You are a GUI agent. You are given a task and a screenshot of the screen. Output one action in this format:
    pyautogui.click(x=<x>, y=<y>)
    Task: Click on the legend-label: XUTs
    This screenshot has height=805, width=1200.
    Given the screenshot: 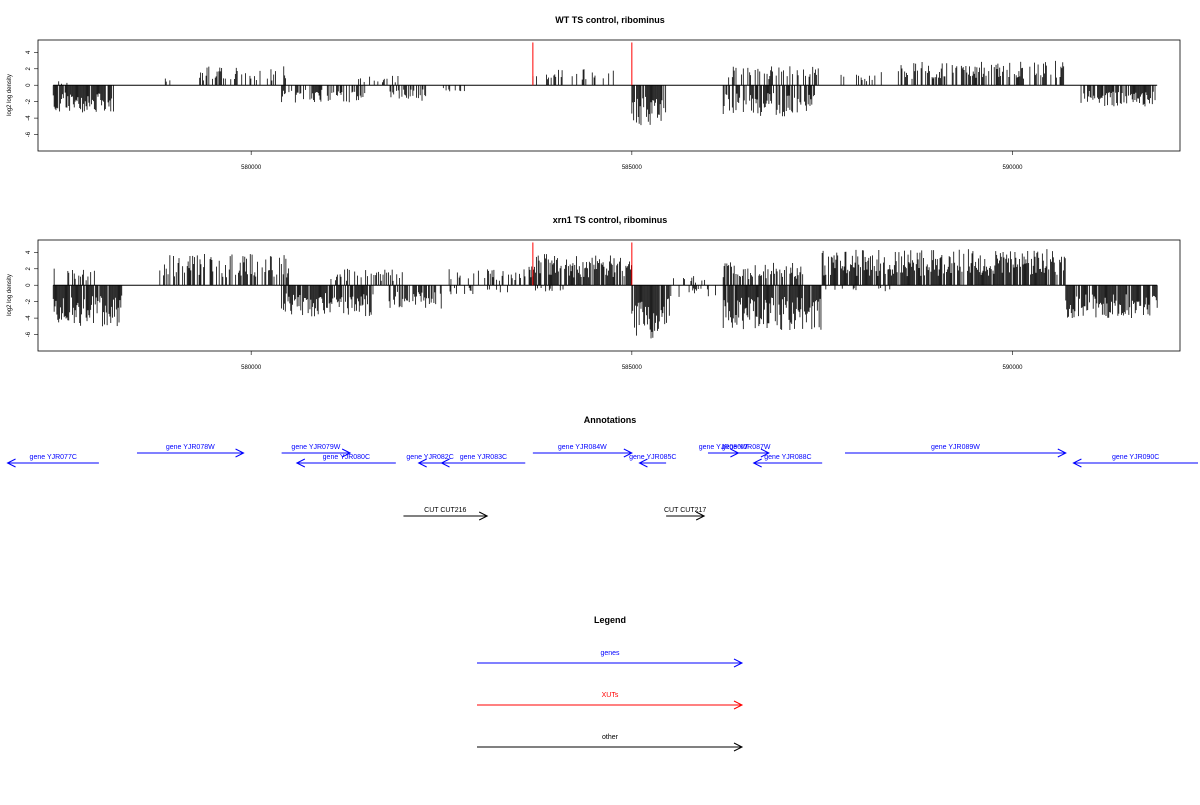 What is the action you would take?
    pyautogui.click(x=610, y=695)
    